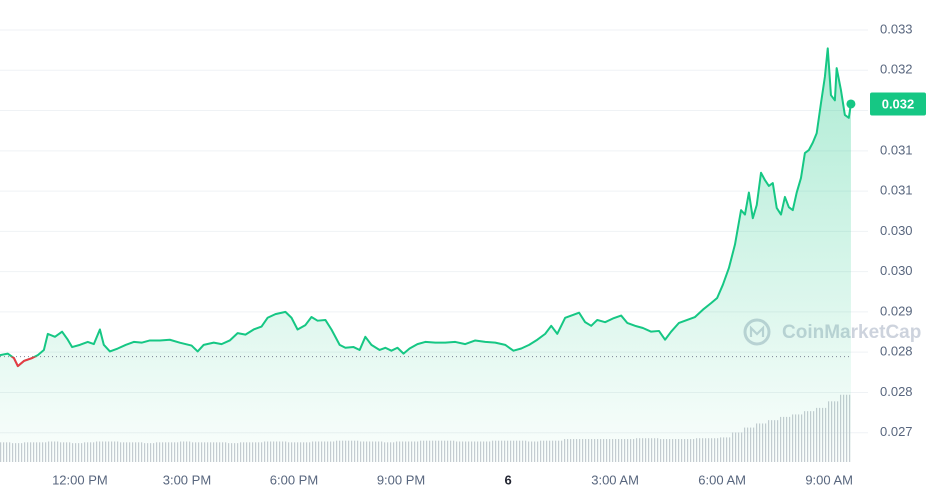 This screenshot has width=928, height=495. Describe the element at coordinates (187, 479) in the screenshot. I see `x-tick-label: 3:00 PM` at that location.